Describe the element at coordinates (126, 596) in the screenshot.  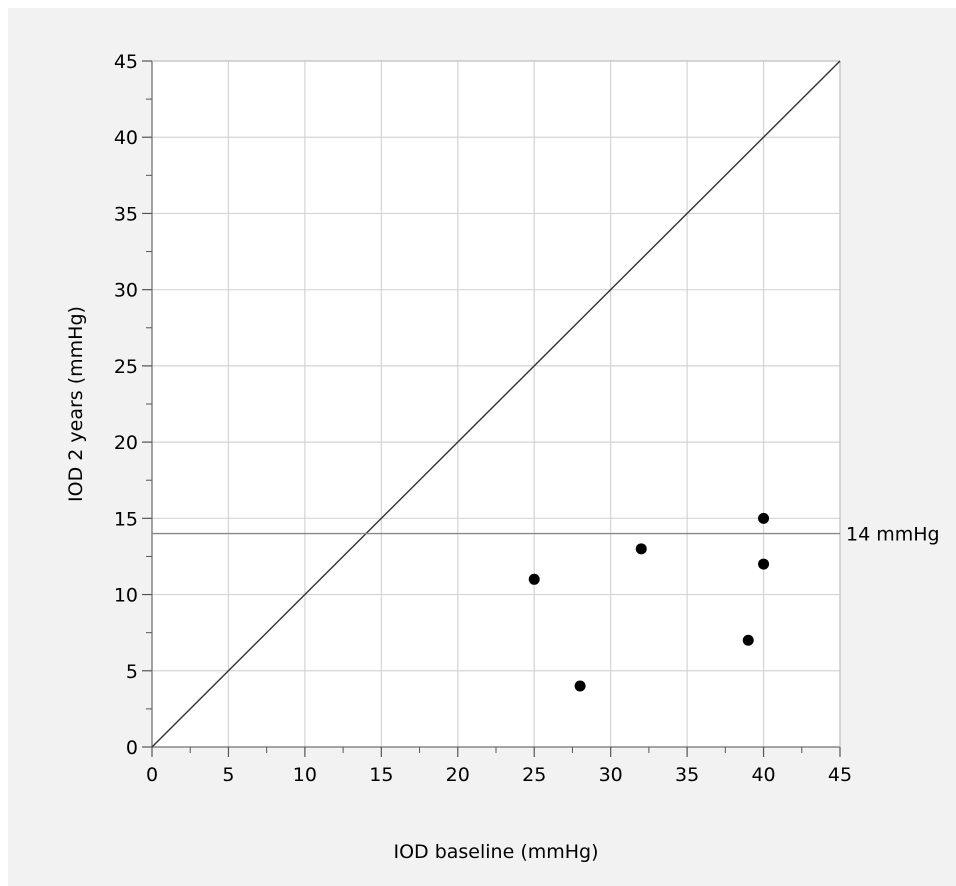
I see `y-tick-label: 10` at that location.